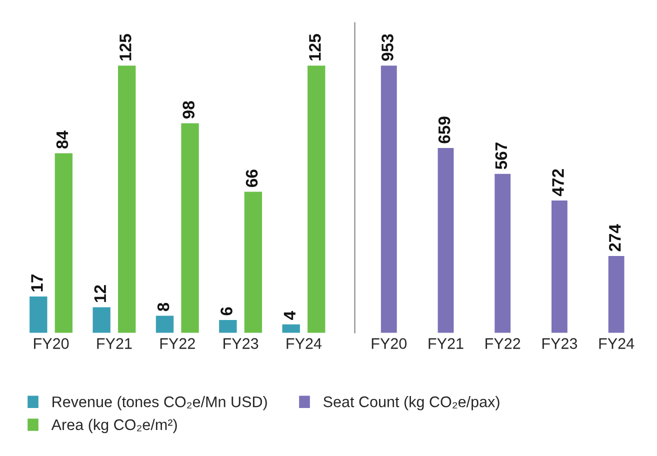 The image size is (657, 456). I want to click on data-label: 567, so click(501, 156).